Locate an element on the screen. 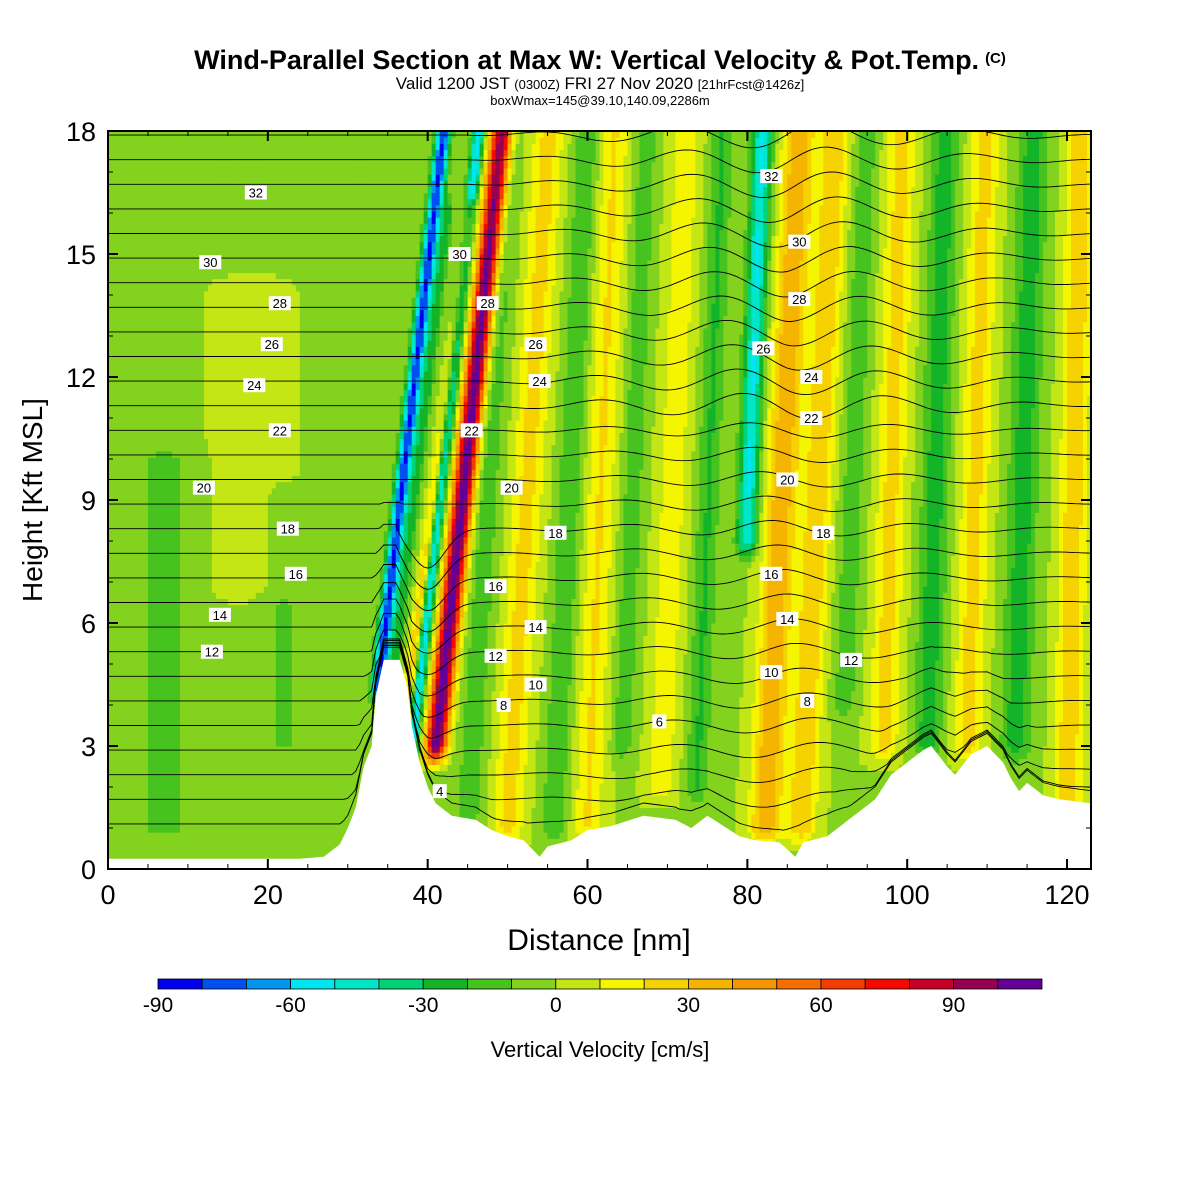  contour-label-text: 4 is located at coordinates (439, 791).